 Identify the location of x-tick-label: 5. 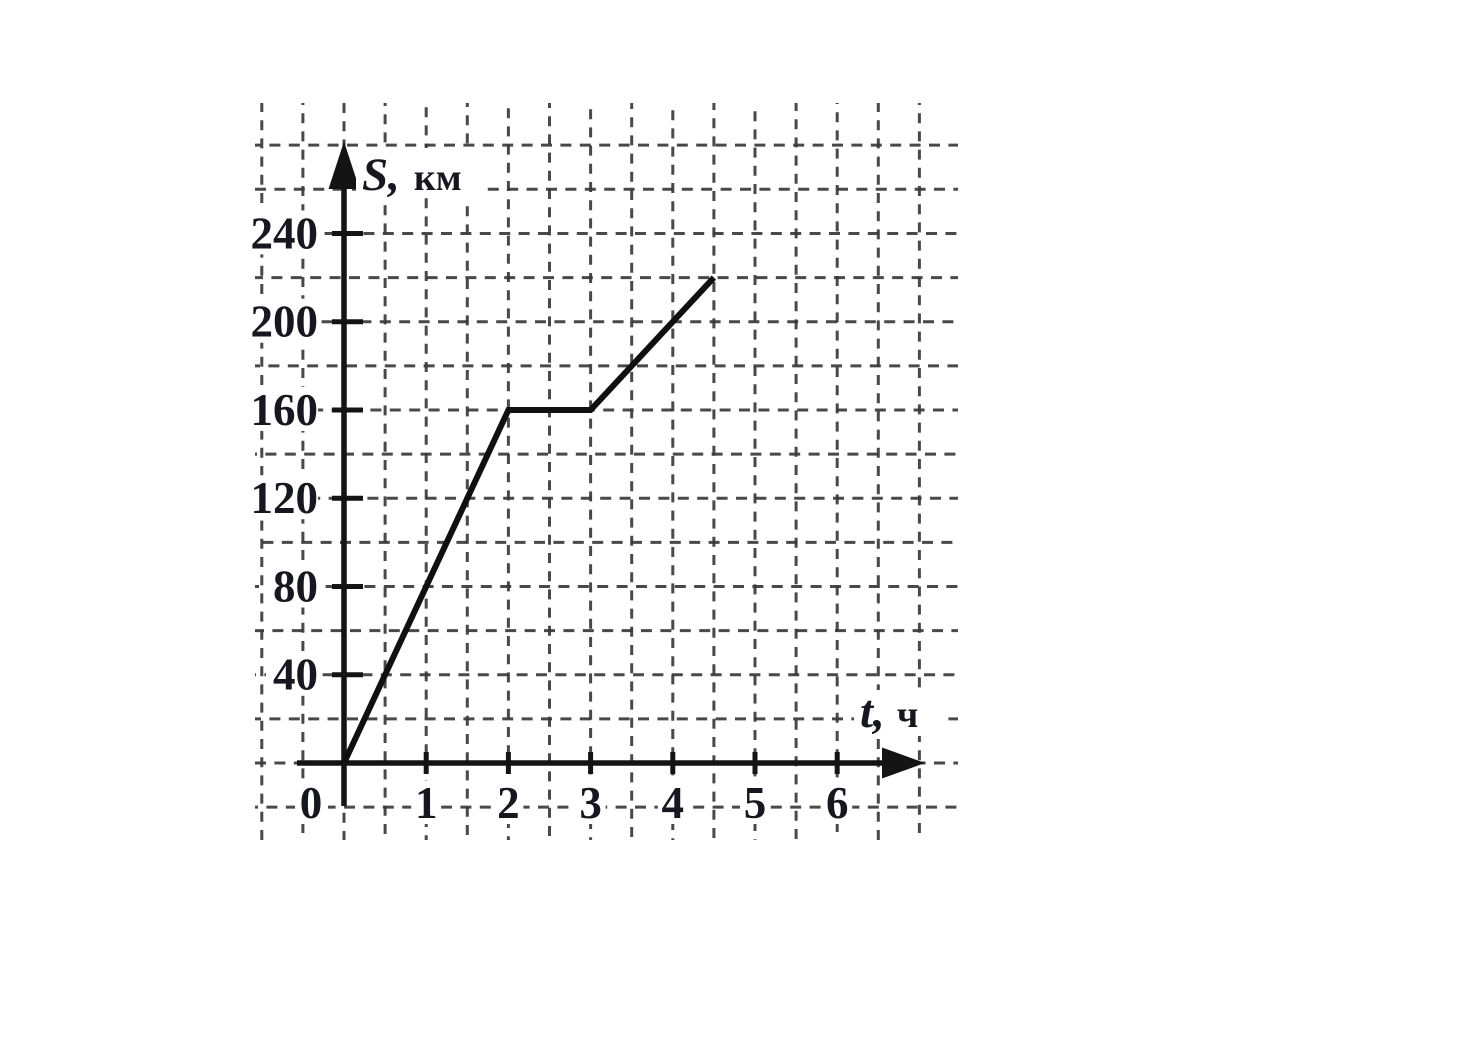
(755, 803).